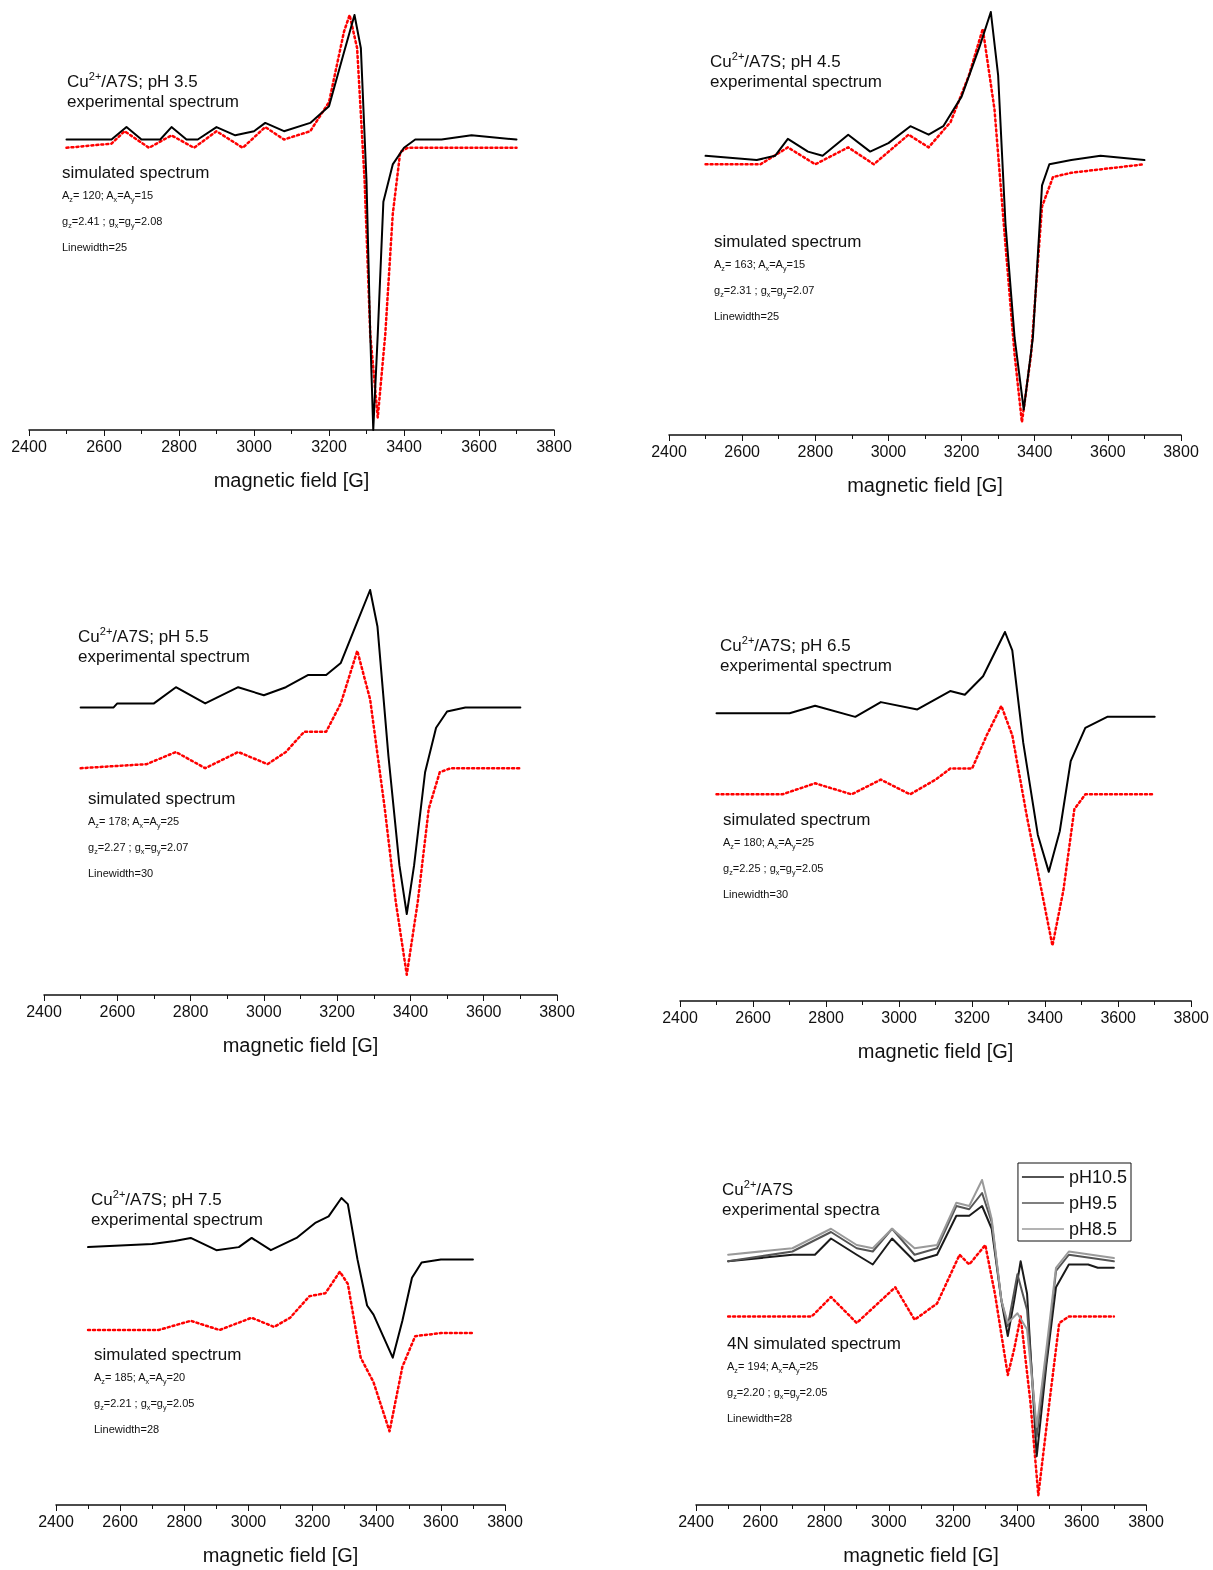 This screenshot has width=1213, height=1570. I want to click on legend-label: pH8.5, so click(1092, 1229).